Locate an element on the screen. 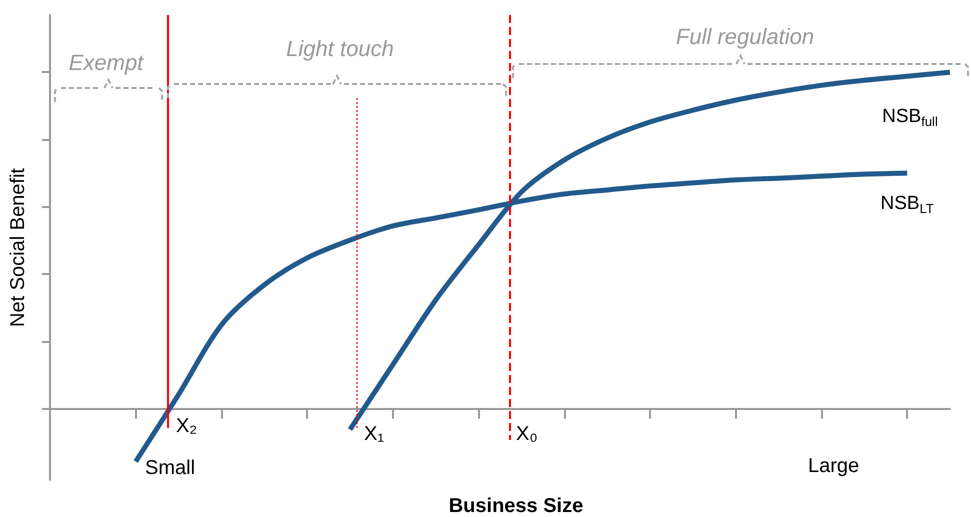 The image size is (971, 517). y-axis-title: Net Social Benefit is located at coordinates (18, 247).